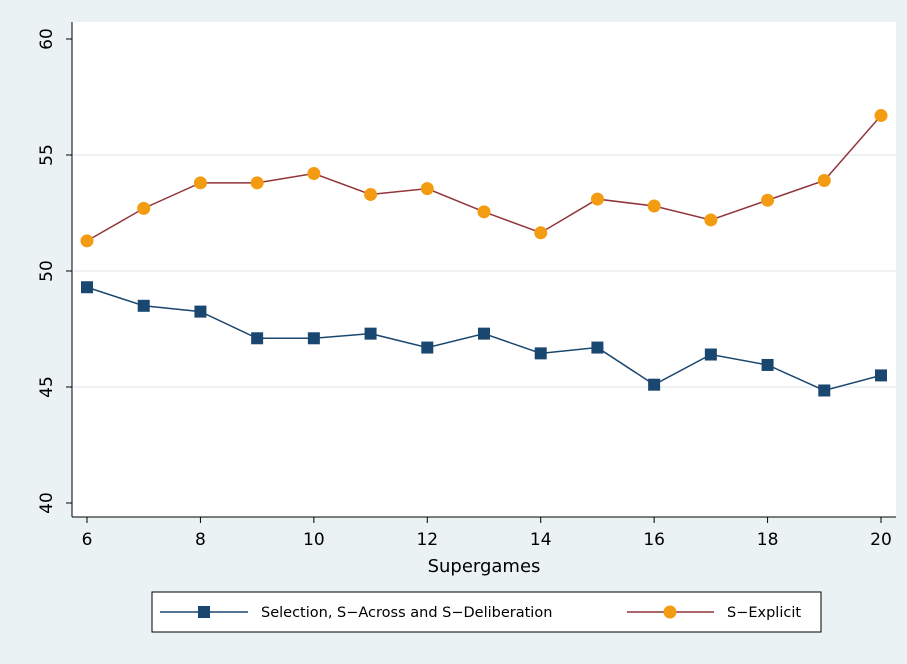  What do you see at coordinates (47, 155) in the screenshot?
I see `y-tick-label: 55` at bounding box center [47, 155].